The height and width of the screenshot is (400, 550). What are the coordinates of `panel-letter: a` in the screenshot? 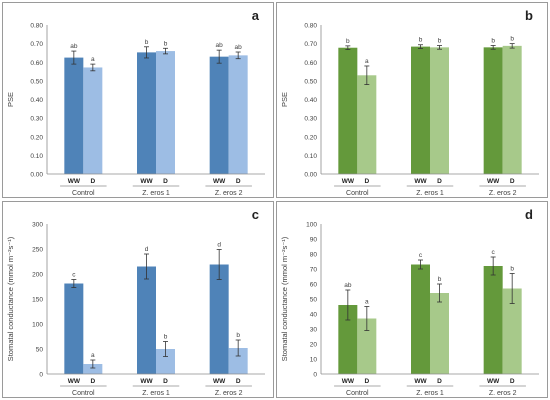 It's located at (256, 15).